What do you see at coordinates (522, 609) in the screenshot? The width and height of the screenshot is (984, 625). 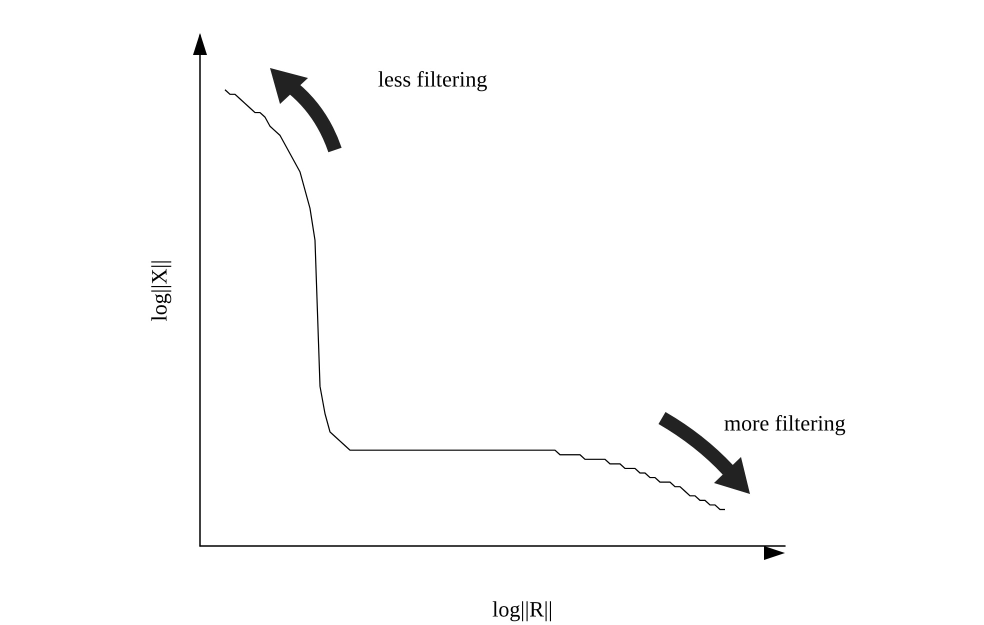 I see `x-axis-title: log||R||` at bounding box center [522, 609].